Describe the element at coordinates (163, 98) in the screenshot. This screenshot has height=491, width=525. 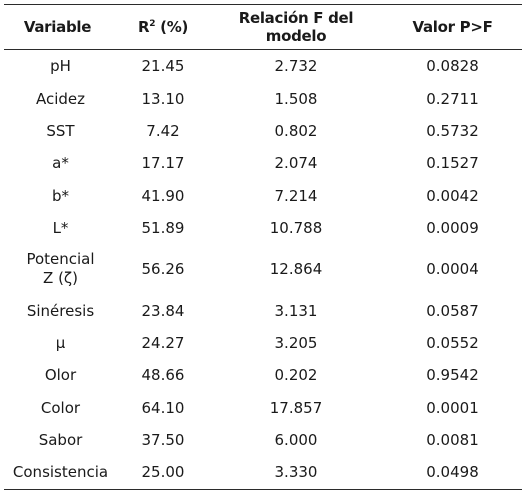
I see `cell-r2: 13.10` at that location.